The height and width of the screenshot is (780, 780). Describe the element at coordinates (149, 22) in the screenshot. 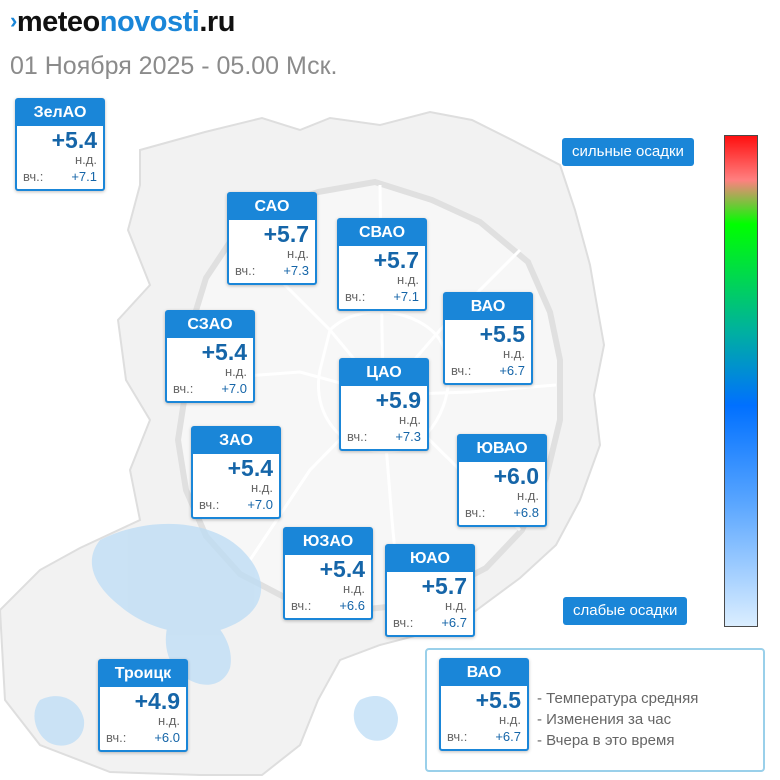

I see `logo-accent: novosti` at that location.